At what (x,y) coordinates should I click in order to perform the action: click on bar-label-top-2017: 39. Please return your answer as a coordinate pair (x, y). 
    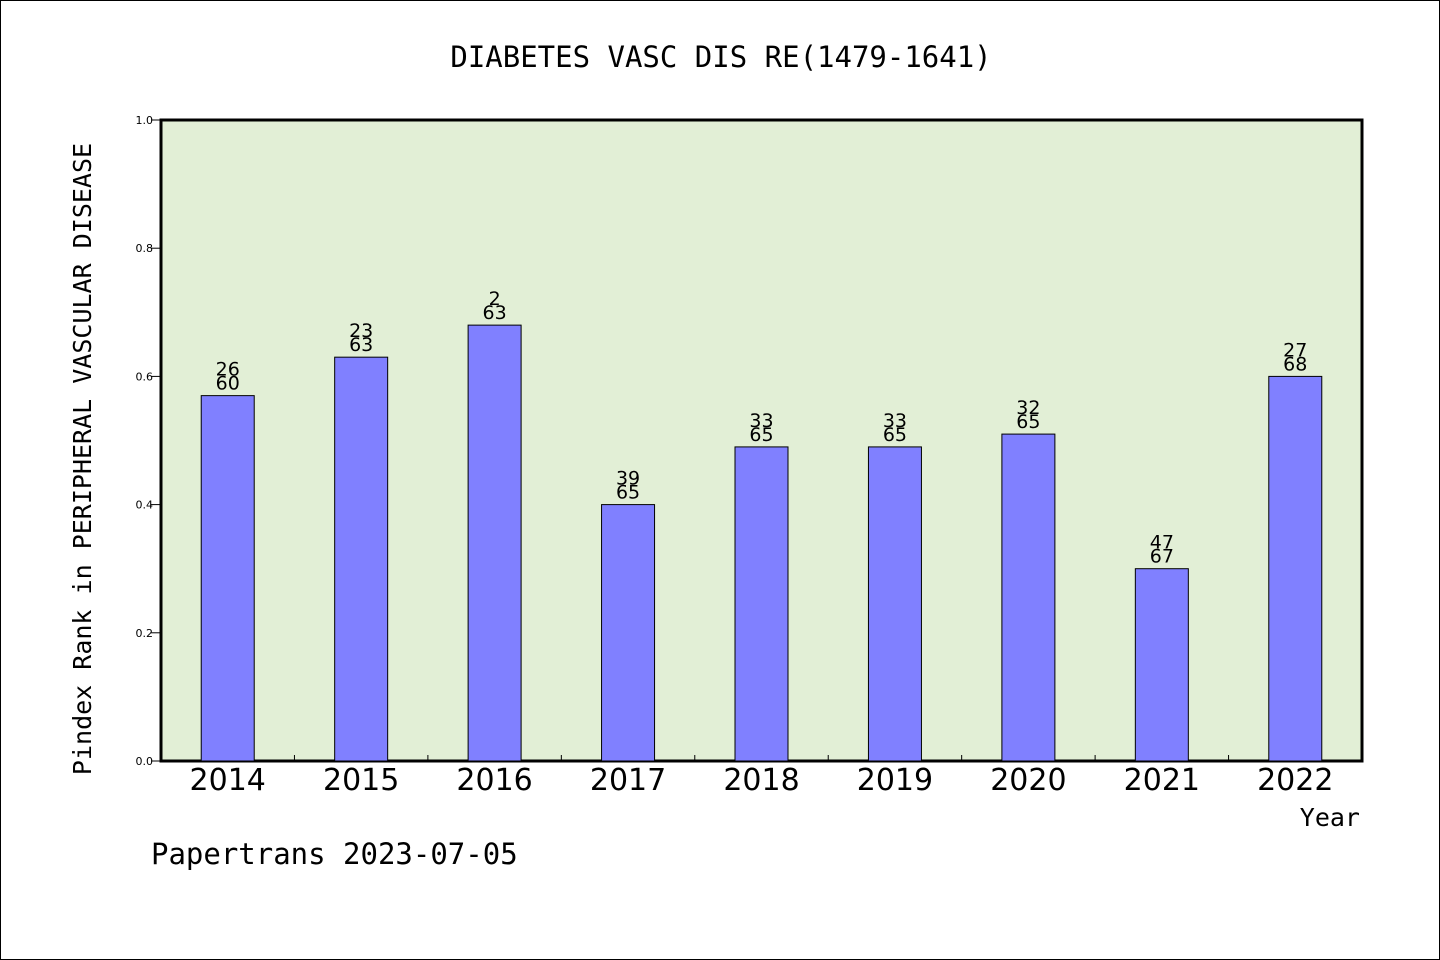
    Looking at the image, I should click on (628, 479).